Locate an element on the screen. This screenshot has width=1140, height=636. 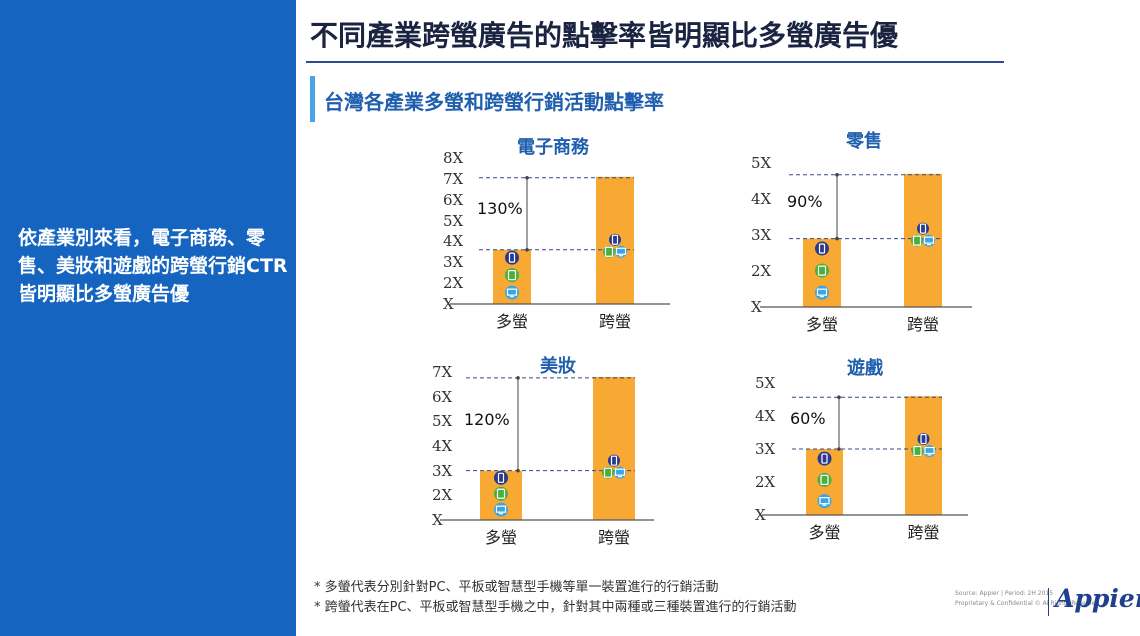
source-line: Source: Appier | Period: 2H 2015 is located at coordinates (1004, 593).